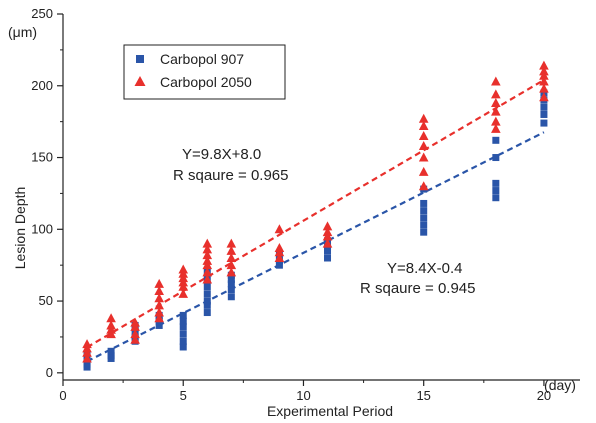 This screenshot has width=596, height=423. What do you see at coordinates (560, 385) in the screenshot?
I see `x-axis-unit: (day)` at bounding box center [560, 385].